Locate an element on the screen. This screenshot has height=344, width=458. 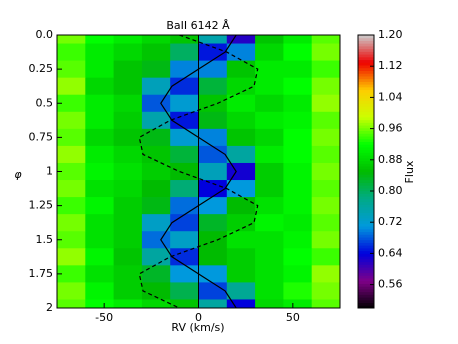
y-tick-label: 0.0 is located at coordinates (45, 34).